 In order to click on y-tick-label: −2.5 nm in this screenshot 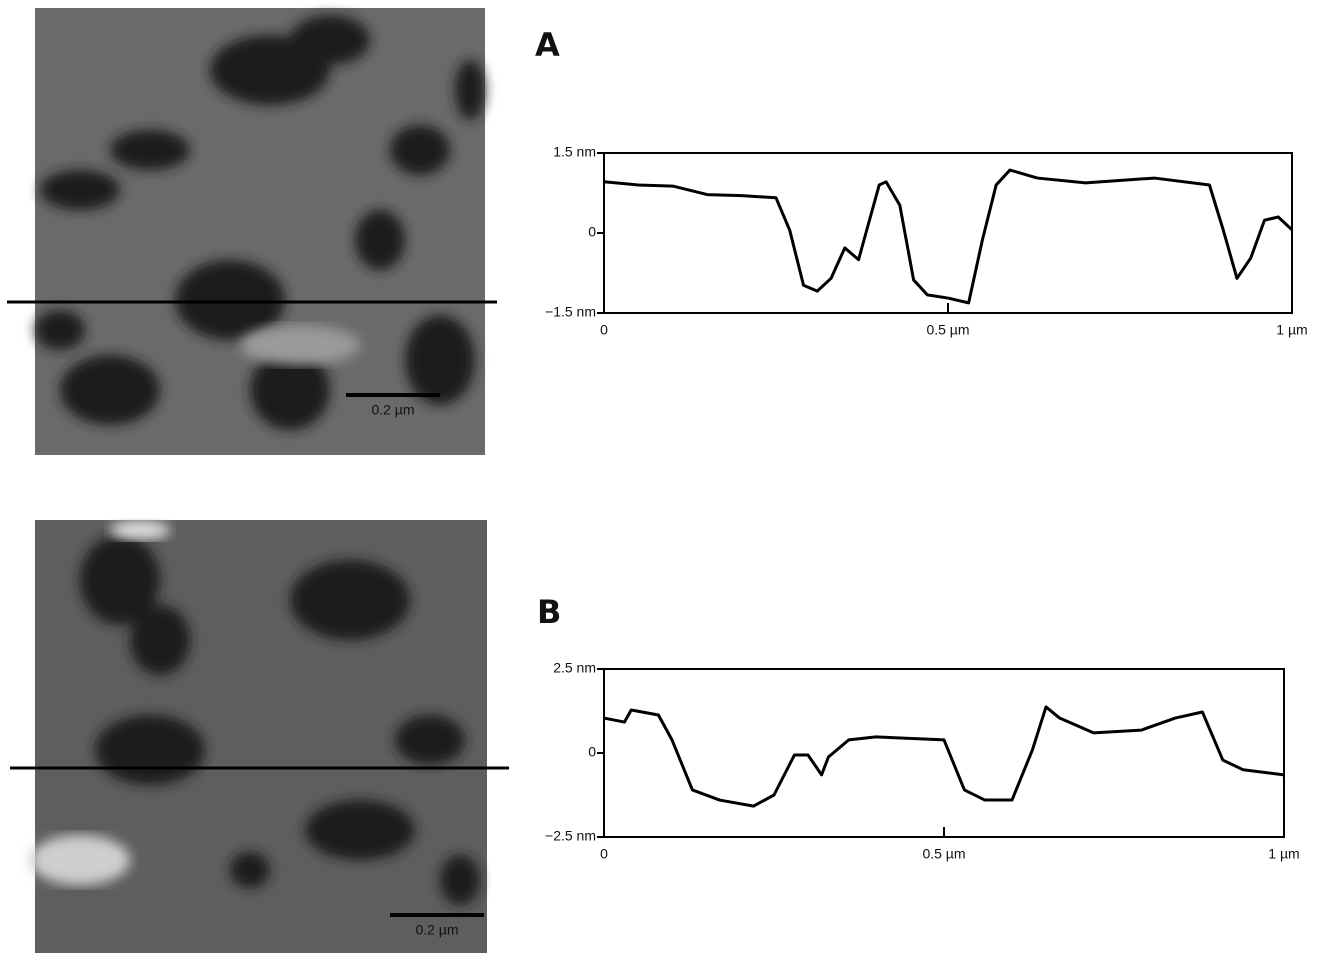, I will do `click(570, 836)`.